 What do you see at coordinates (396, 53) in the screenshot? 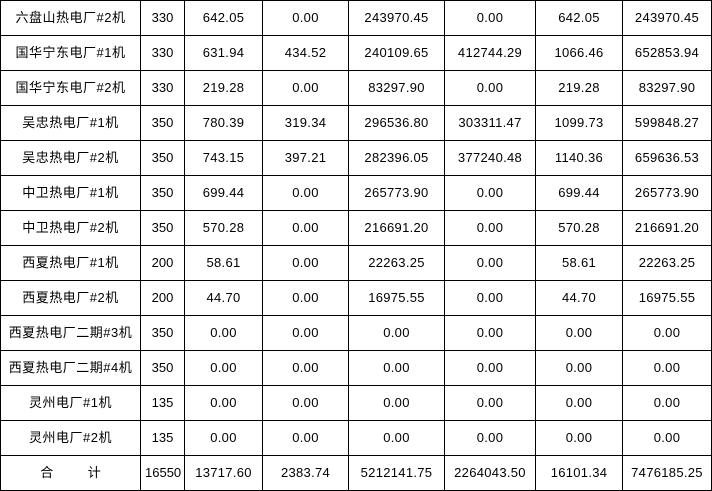
I see `cell-v3: 240109.65` at bounding box center [396, 53].